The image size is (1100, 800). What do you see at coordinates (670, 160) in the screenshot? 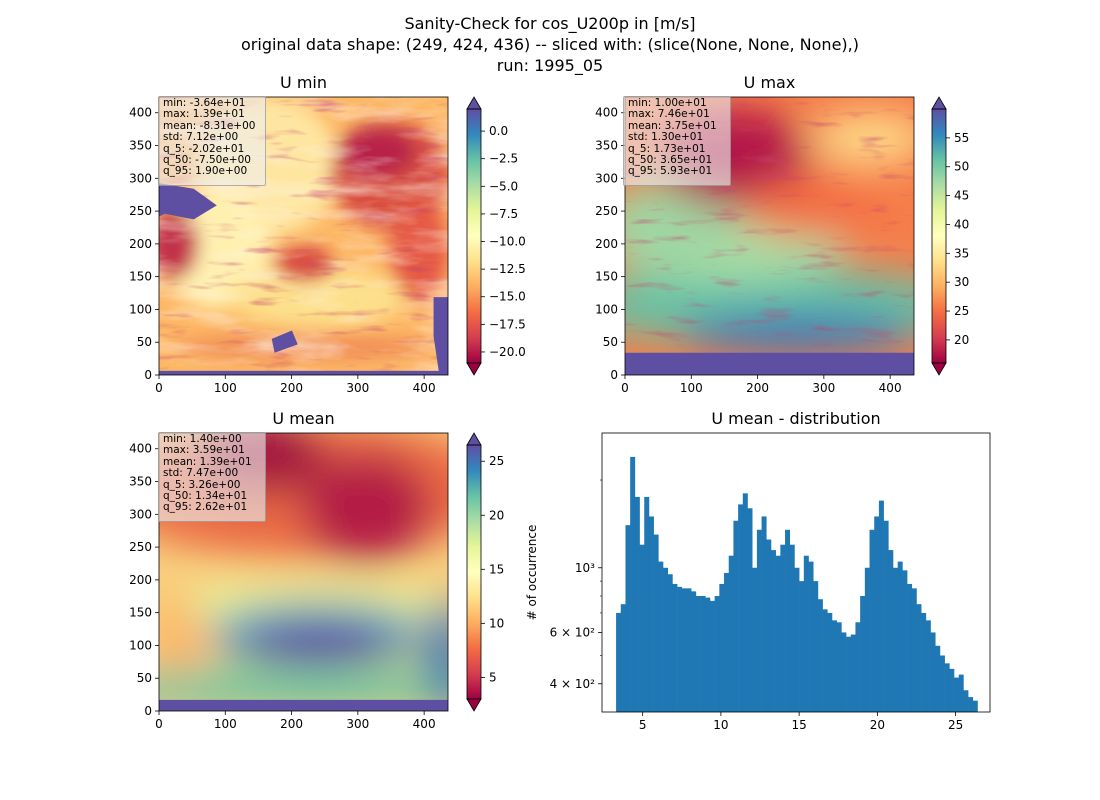
I see `stat-q50: q_50: 3.65e+01` at bounding box center [670, 160].